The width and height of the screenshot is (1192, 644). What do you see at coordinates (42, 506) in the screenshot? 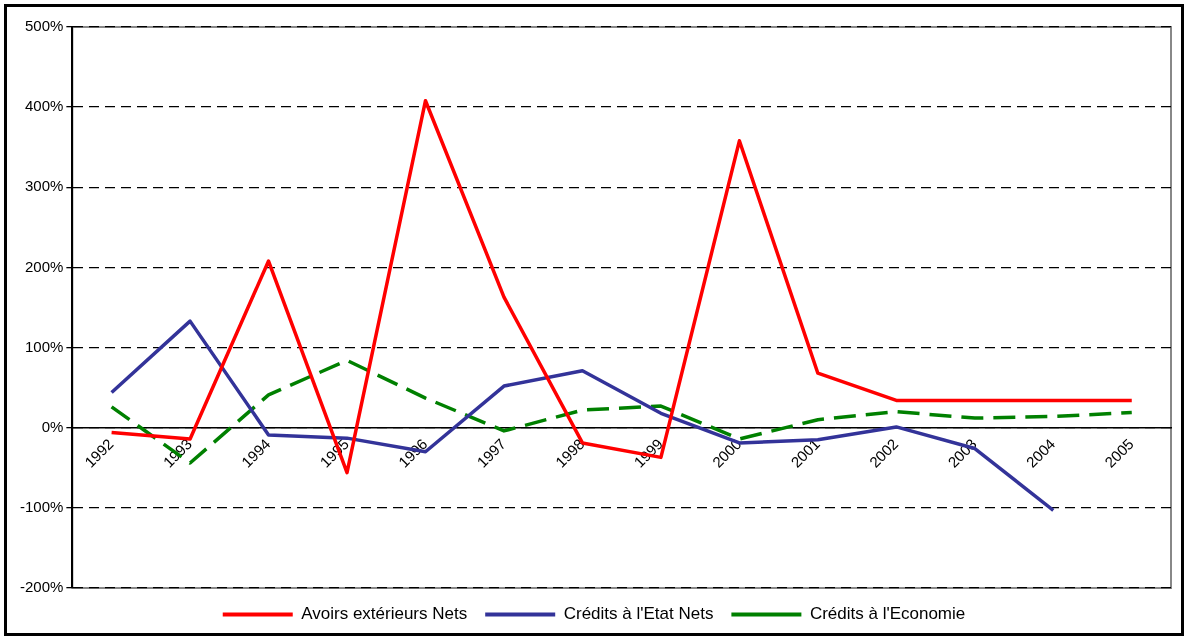
I see `y-tick-label: -100%` at bounding box center [42, 506].